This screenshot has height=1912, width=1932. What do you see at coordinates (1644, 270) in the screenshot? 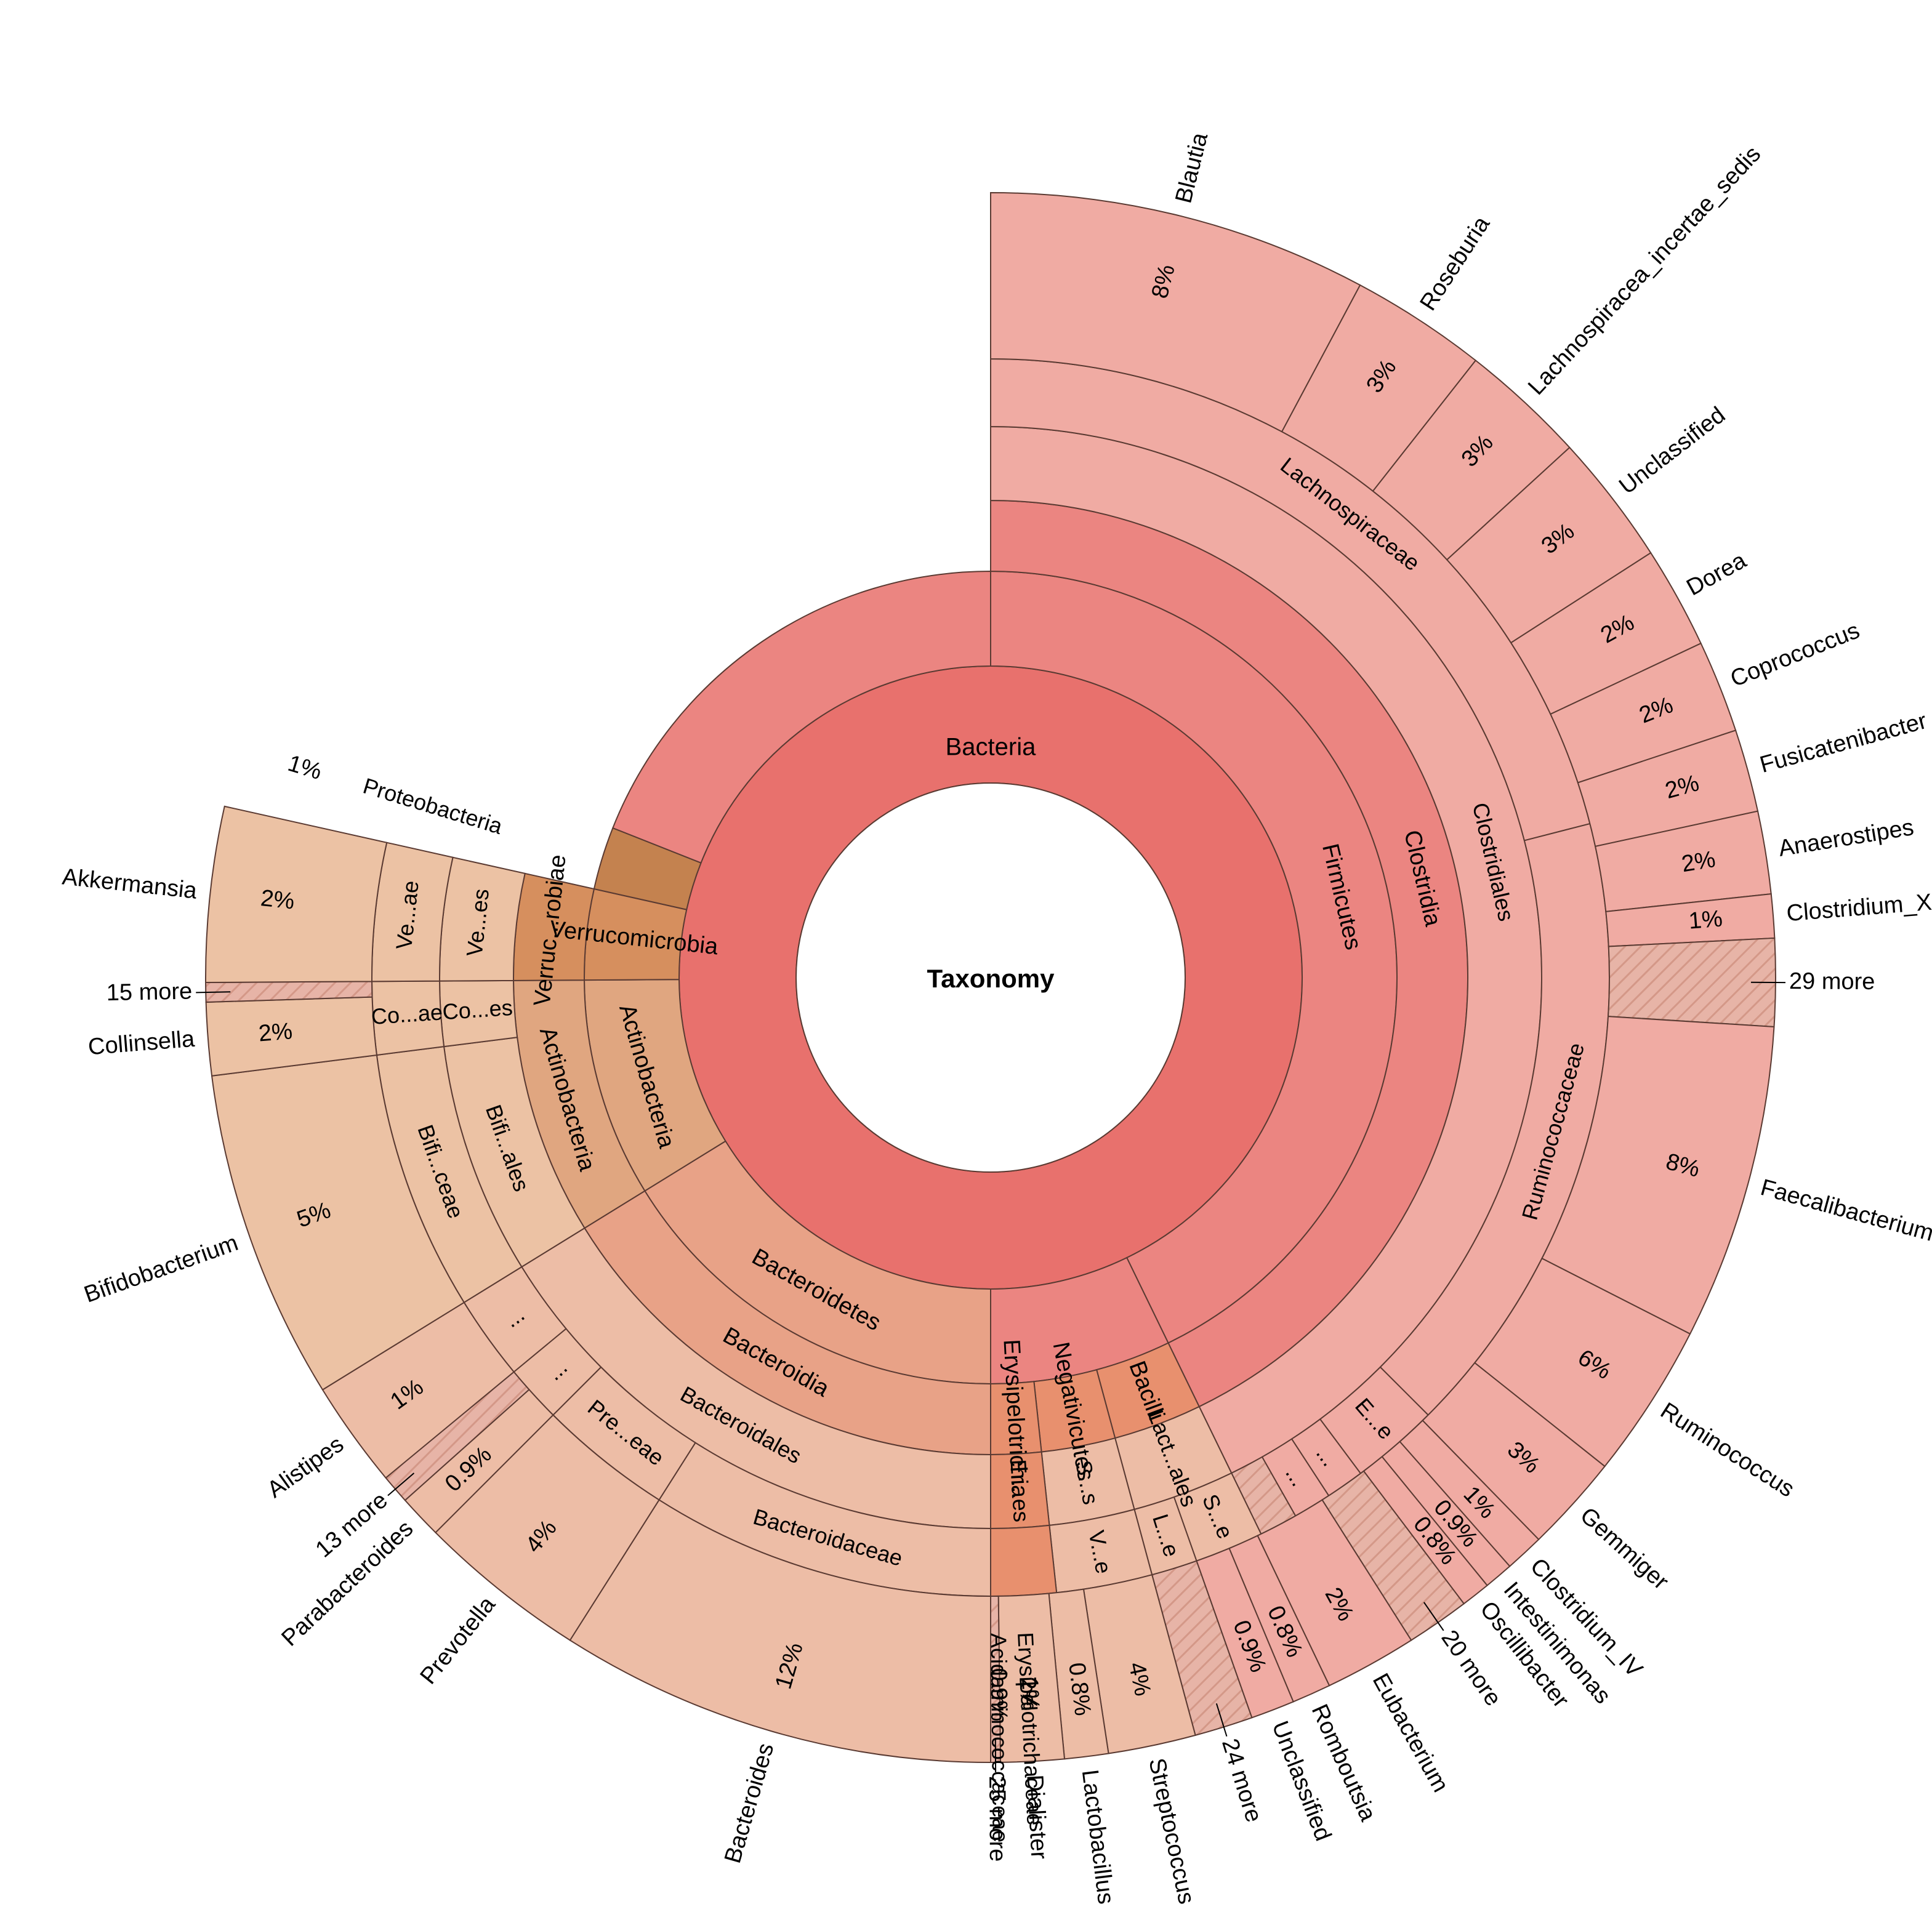
I see `genus-label-lachnospiracea-incertae-sedis: Lachnospiracea_incertae_sedis` at bounding box center [1644, 270].